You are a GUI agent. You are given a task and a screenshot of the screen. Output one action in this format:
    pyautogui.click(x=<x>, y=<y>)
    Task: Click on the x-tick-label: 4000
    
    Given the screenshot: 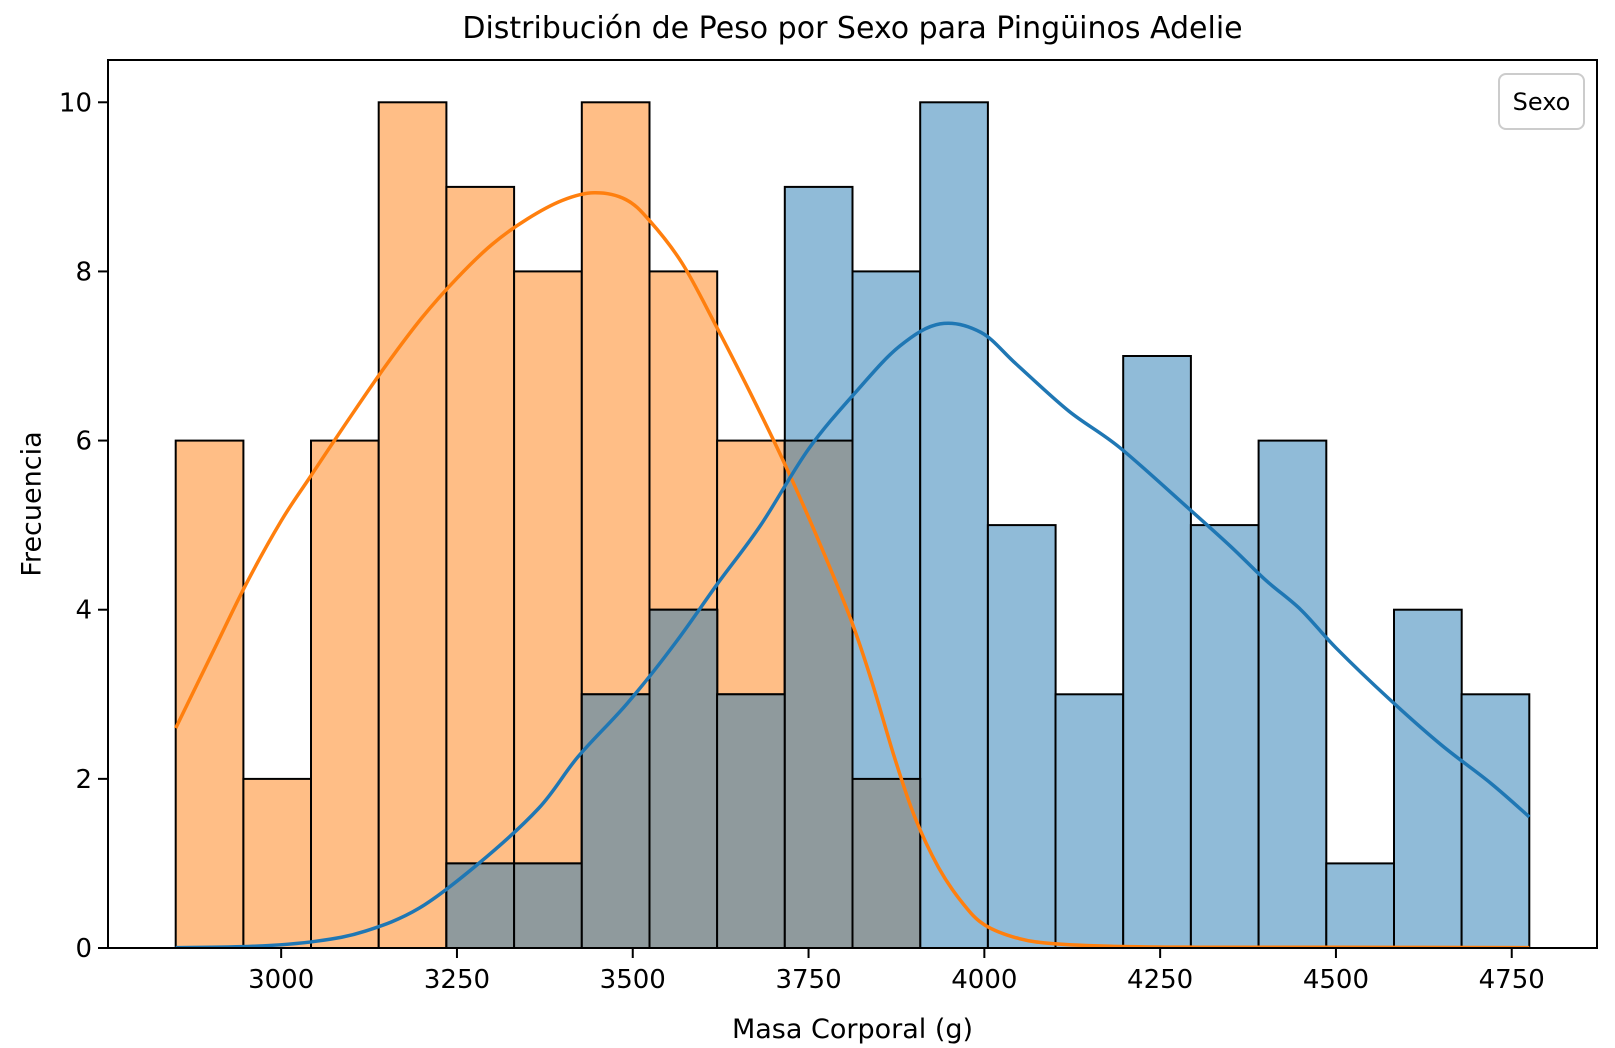 What is the action you would take?
    pyautogui.click(x=984, y=980)
    